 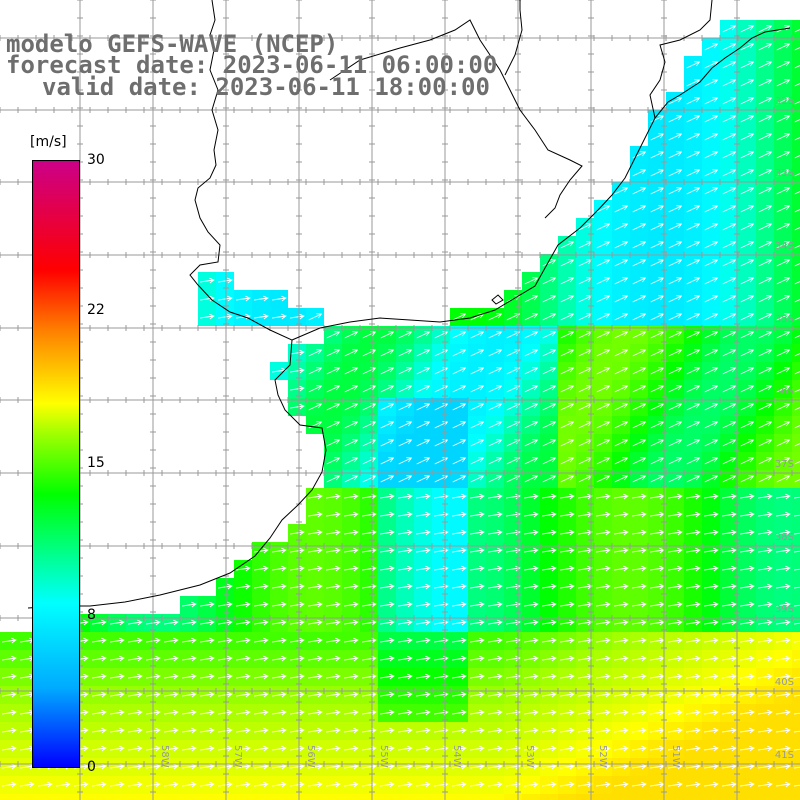 I want to click on latitude-label: 32S, so click(x=784, y=101).